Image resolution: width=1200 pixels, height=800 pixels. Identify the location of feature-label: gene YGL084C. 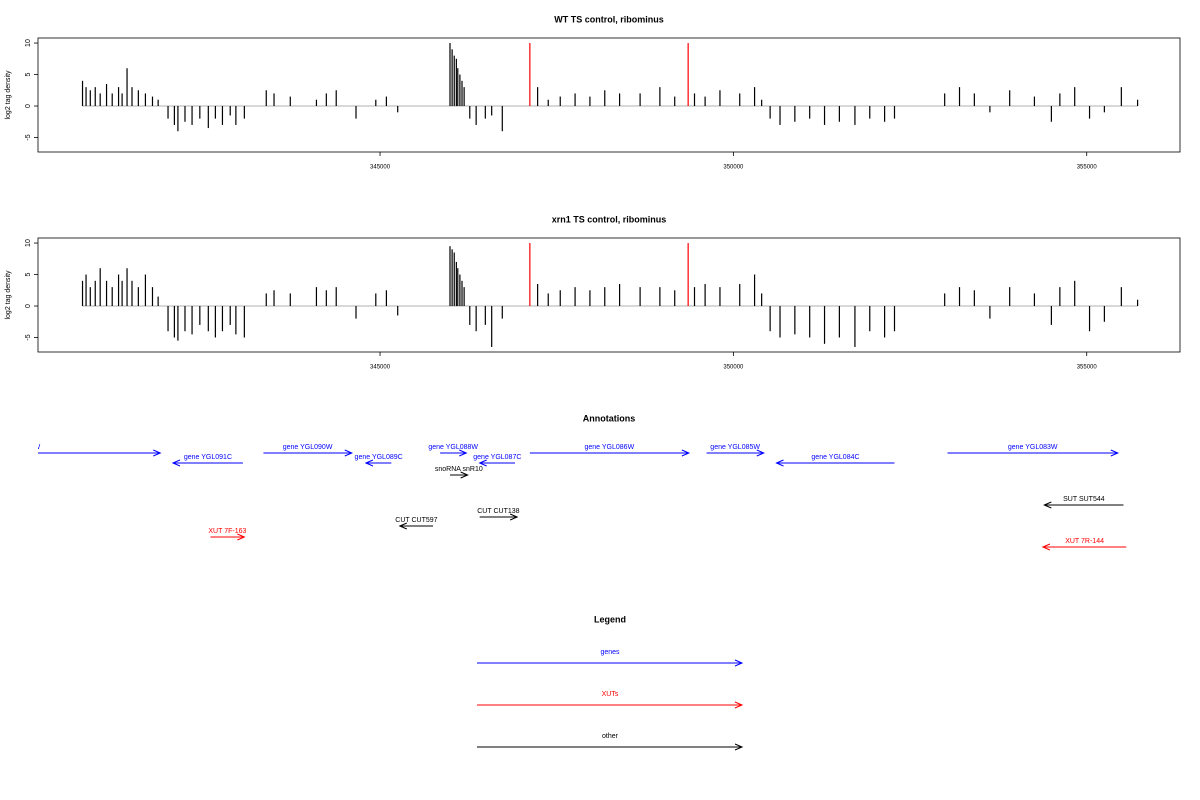
(835, 457).